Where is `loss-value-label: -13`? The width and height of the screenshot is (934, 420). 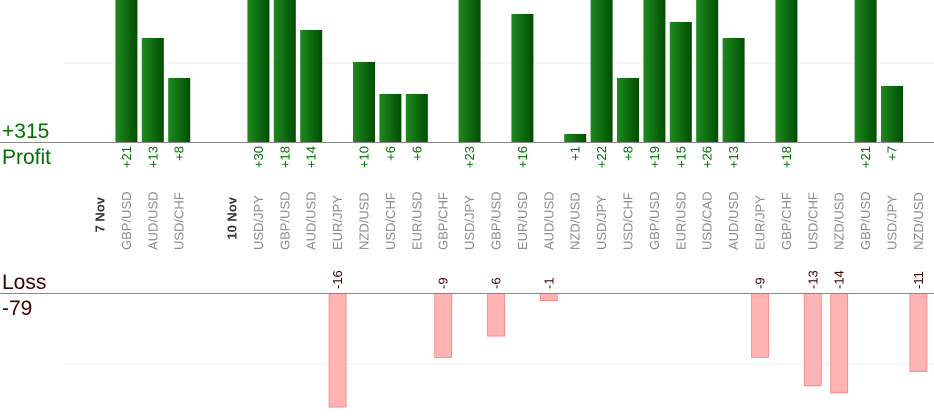 loss-value-label: -13 is located at coordinates (812, 279).